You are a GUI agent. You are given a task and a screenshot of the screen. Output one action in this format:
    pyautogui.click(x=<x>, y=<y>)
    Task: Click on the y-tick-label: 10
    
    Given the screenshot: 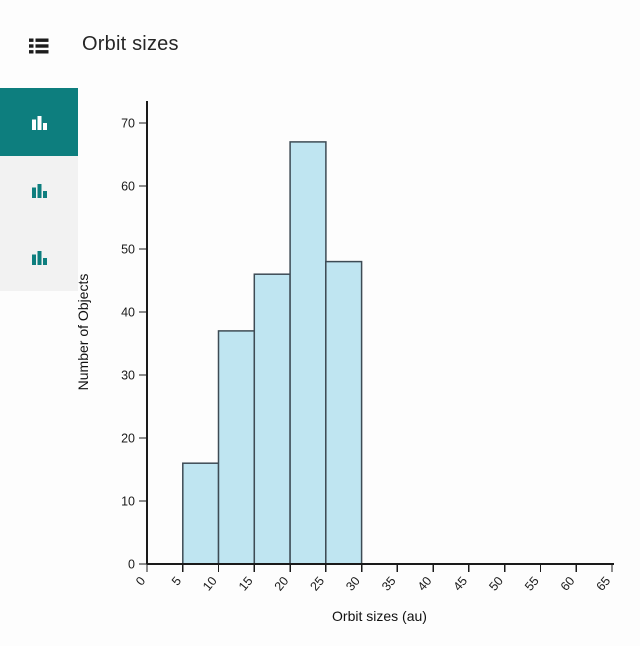 What is the action you would take?
    pyautogui.click(x=128, y=502)
    